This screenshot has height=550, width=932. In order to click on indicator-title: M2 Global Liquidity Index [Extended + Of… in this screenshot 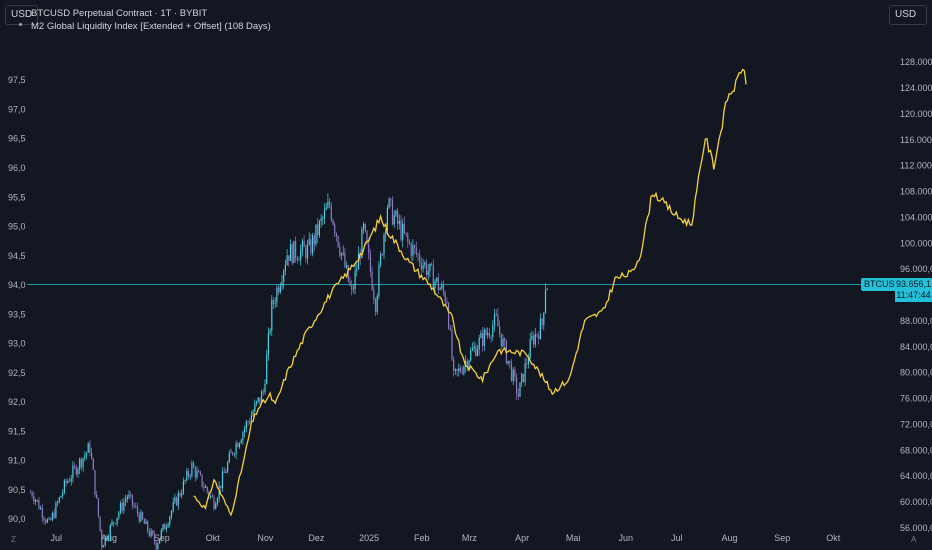, I will do `click(151, 26)`.